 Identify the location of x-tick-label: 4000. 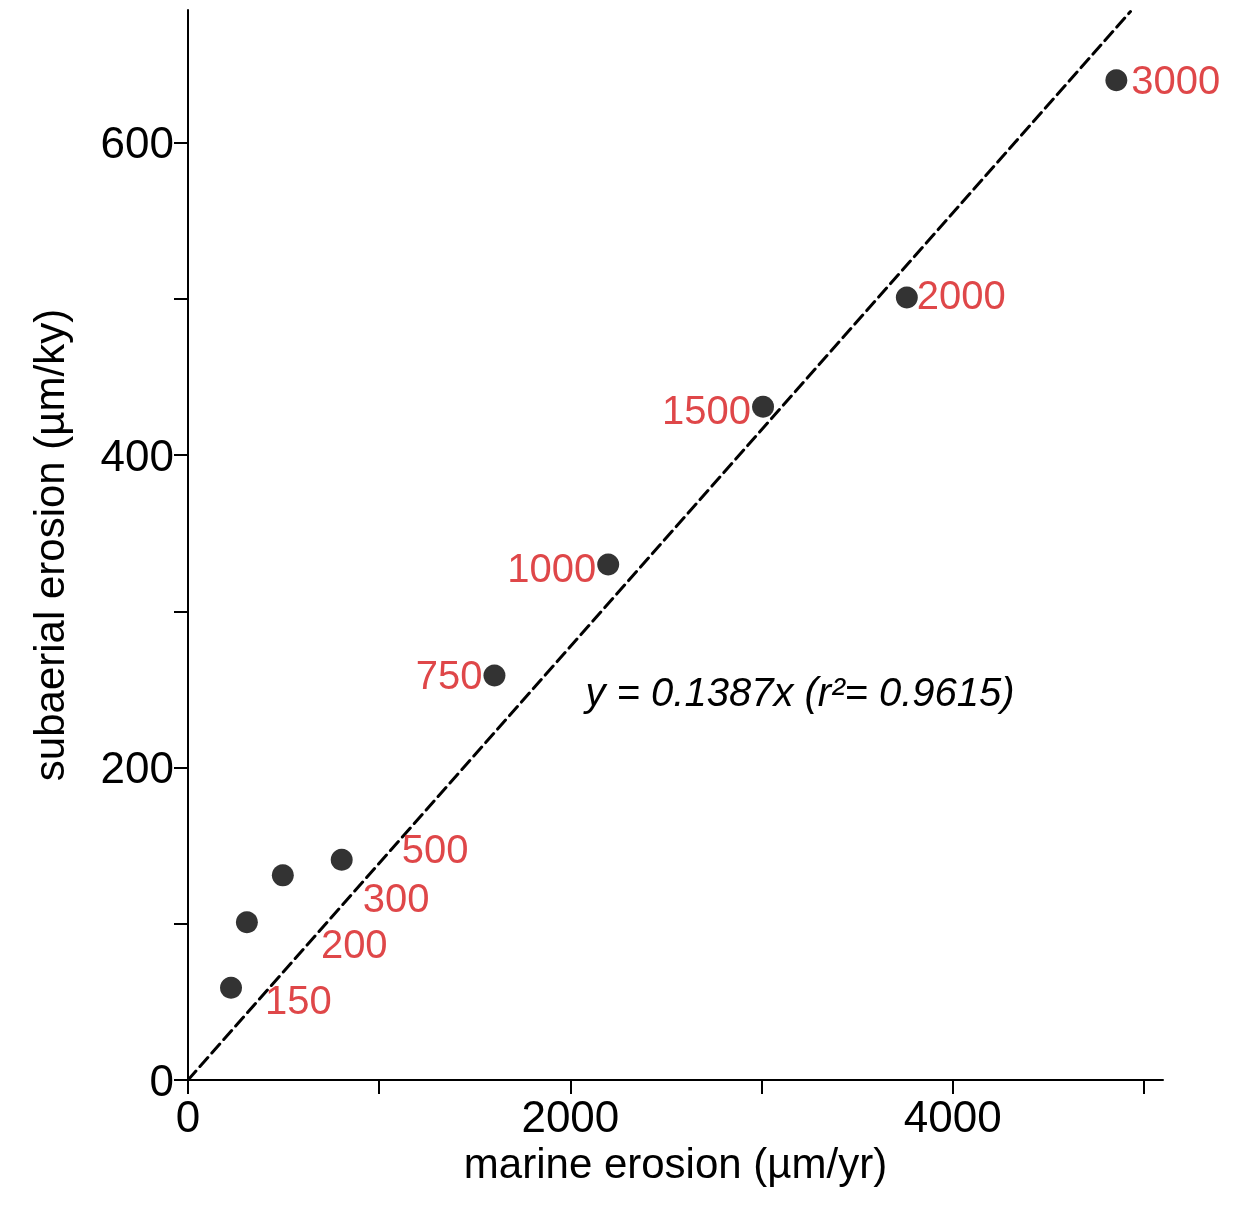
(952, 1116).